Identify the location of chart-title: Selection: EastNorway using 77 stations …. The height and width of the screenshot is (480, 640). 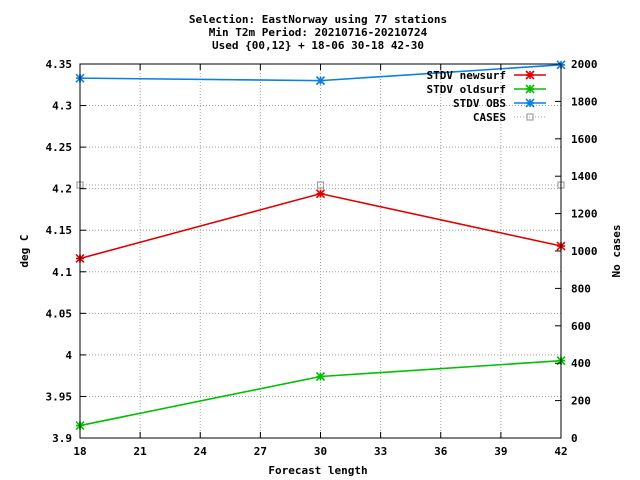
(318, 32).